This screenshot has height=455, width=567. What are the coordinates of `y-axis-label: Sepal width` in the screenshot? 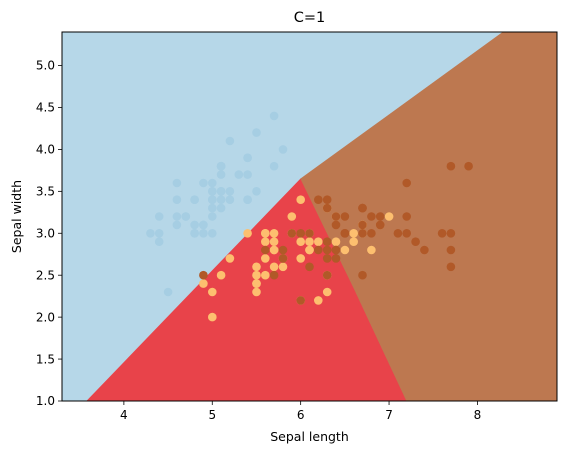 It's located at (16, 216).